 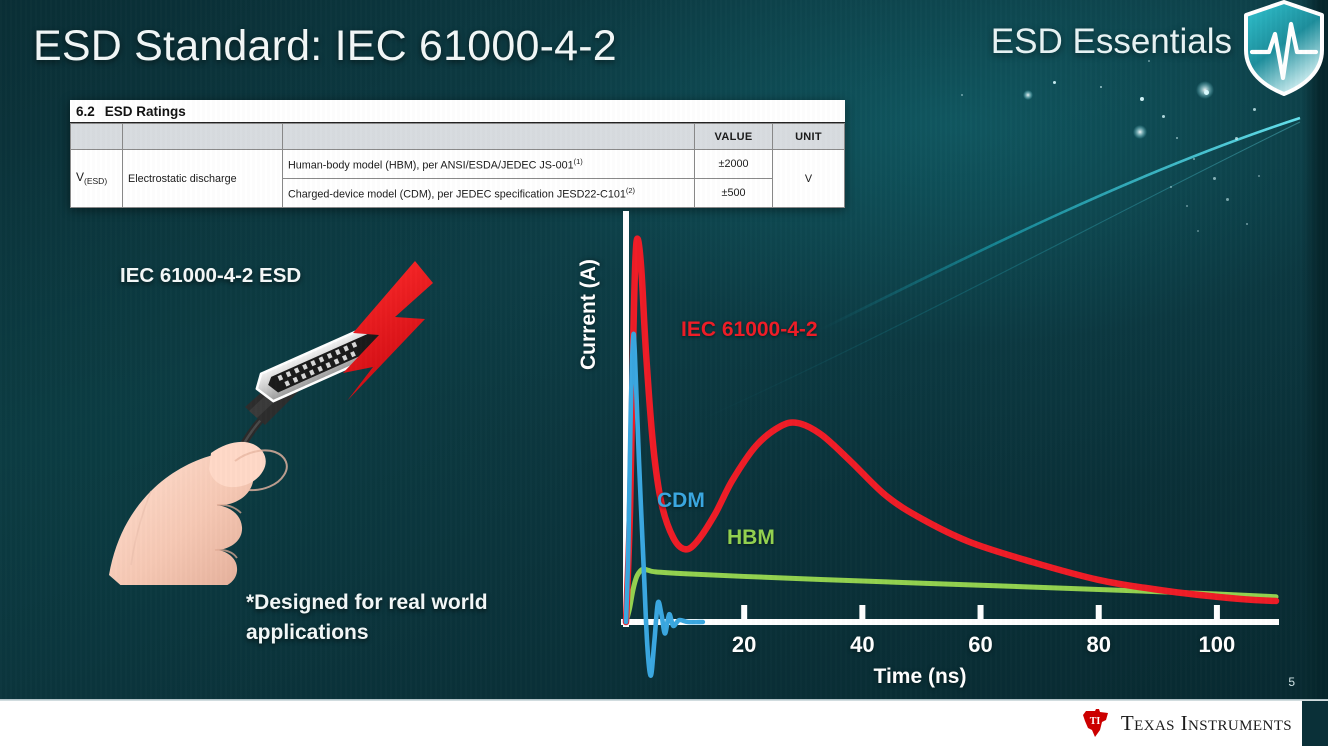 I want to click on table-section-title: ESD Ratings, so click(x=145, y=111).